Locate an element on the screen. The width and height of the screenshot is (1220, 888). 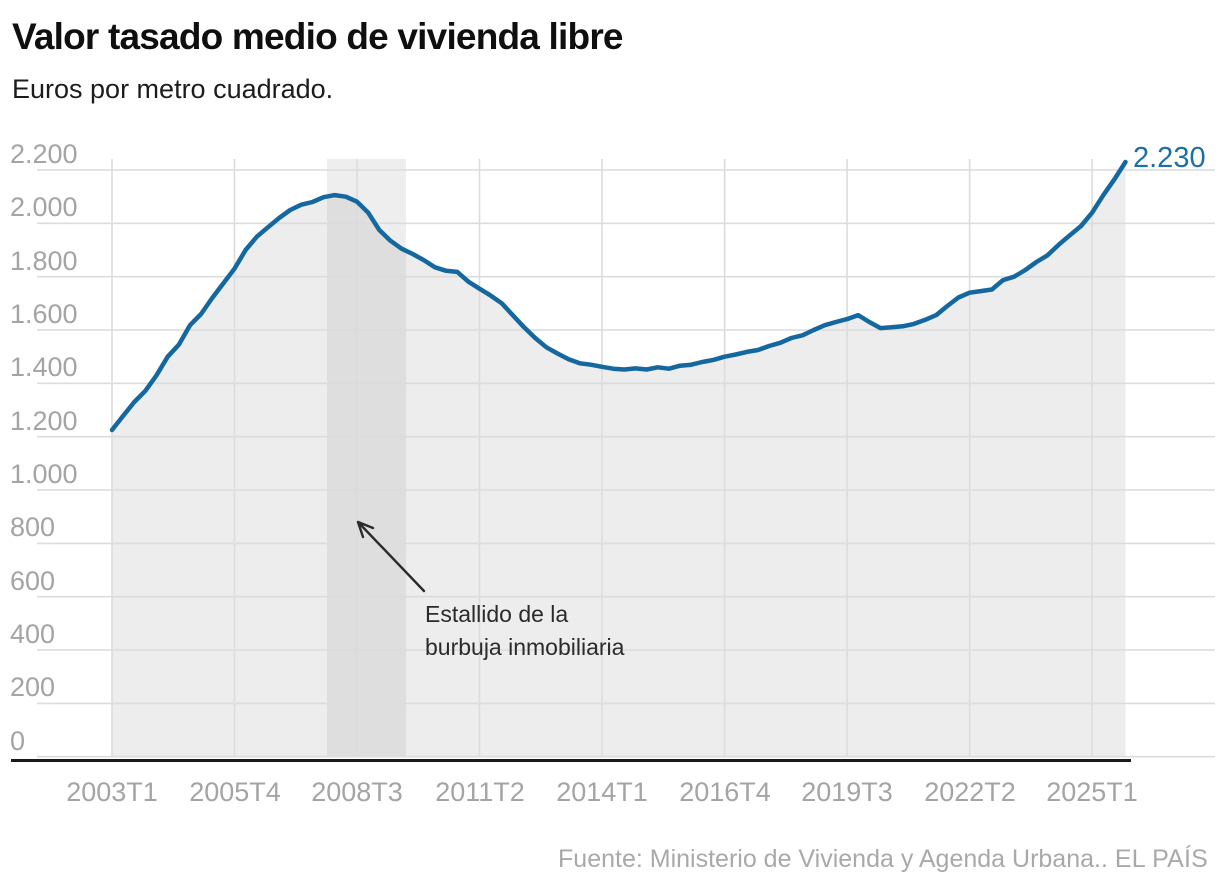
y-axis-tick-label: 200 is located at coordinates (33, 687).